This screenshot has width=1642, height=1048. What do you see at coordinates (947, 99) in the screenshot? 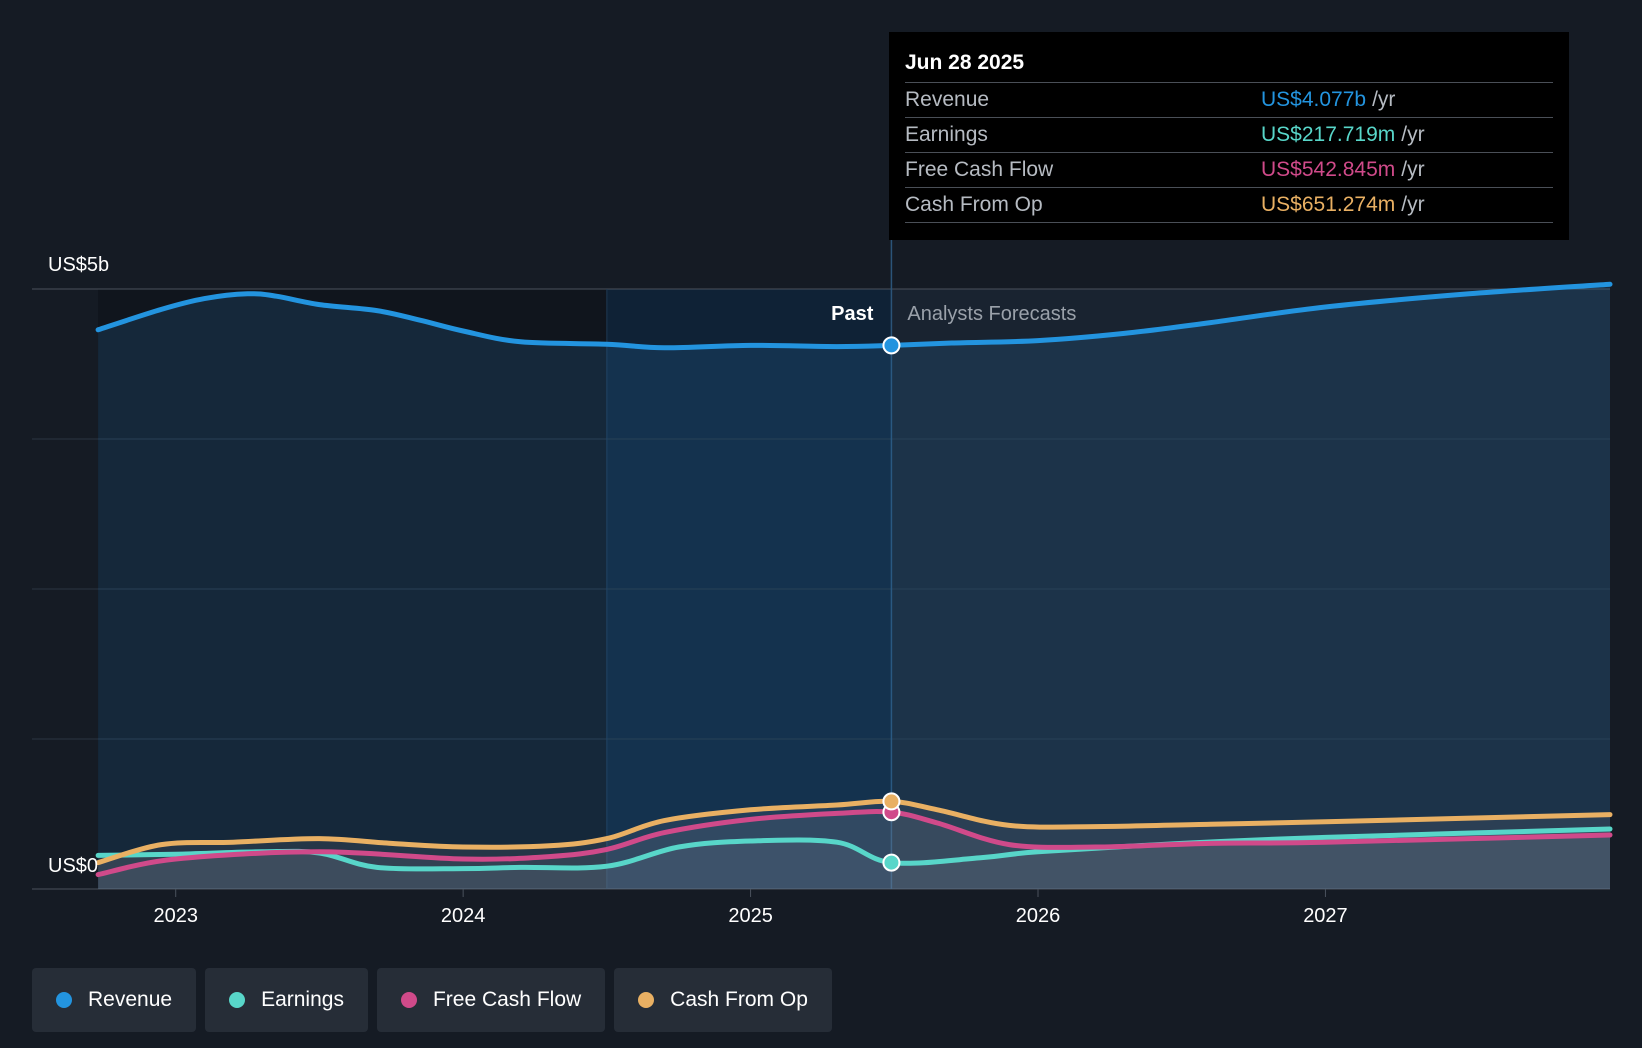
I see `tooltip-label: Revenue` at bounding box center [947, 99].